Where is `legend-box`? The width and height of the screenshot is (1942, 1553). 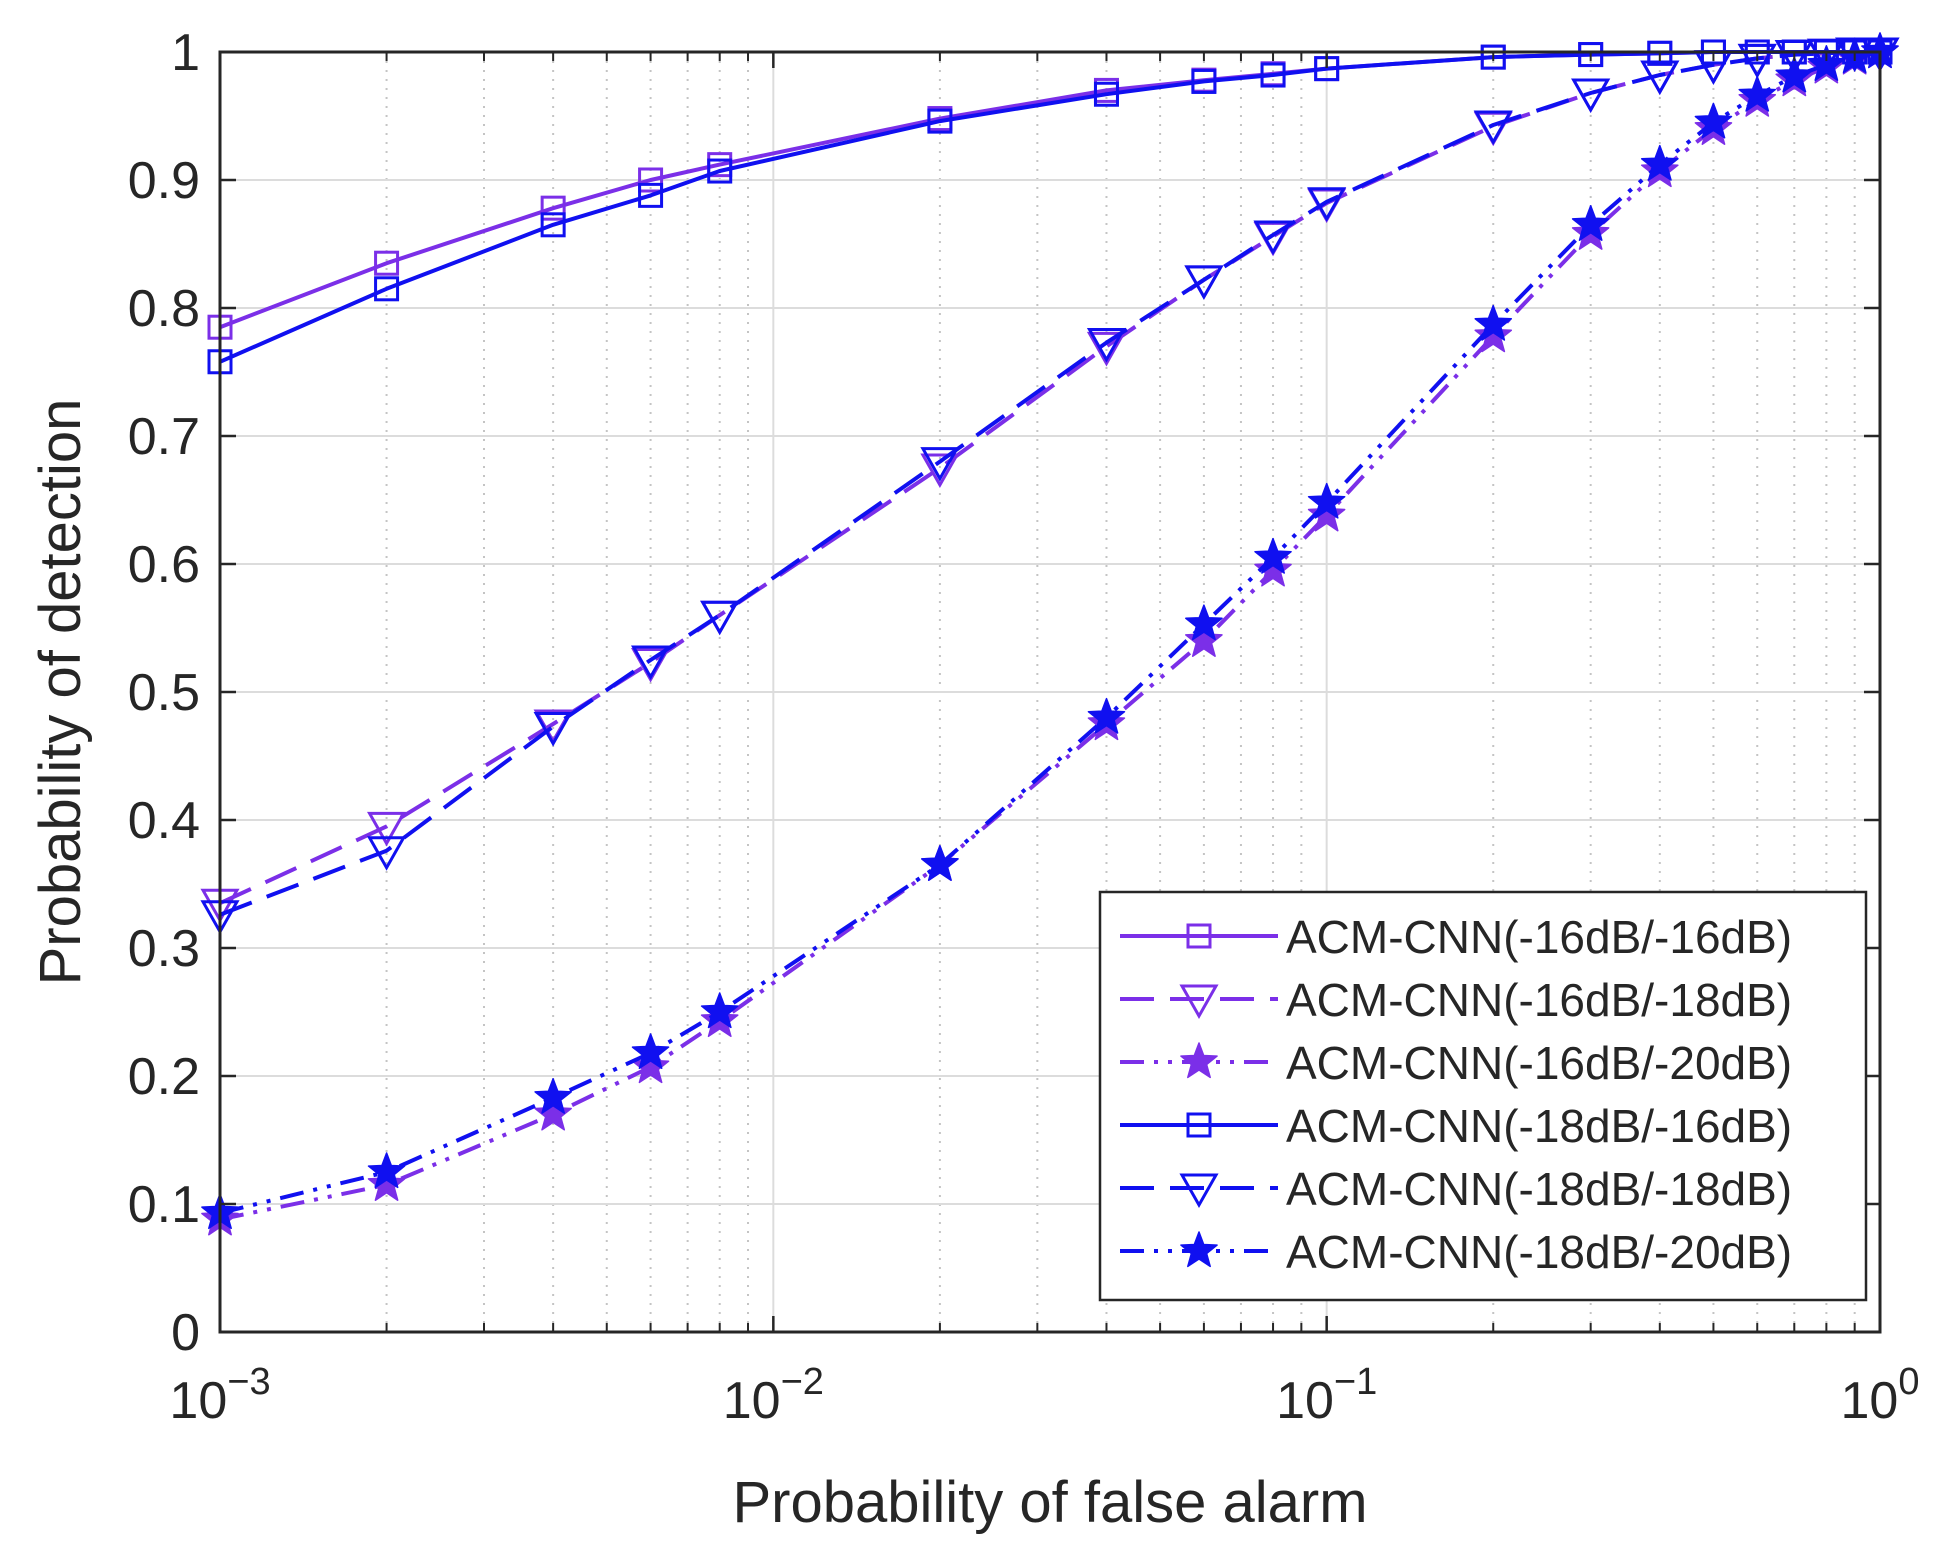 legend-box is located at coordinates (1483, 1096).